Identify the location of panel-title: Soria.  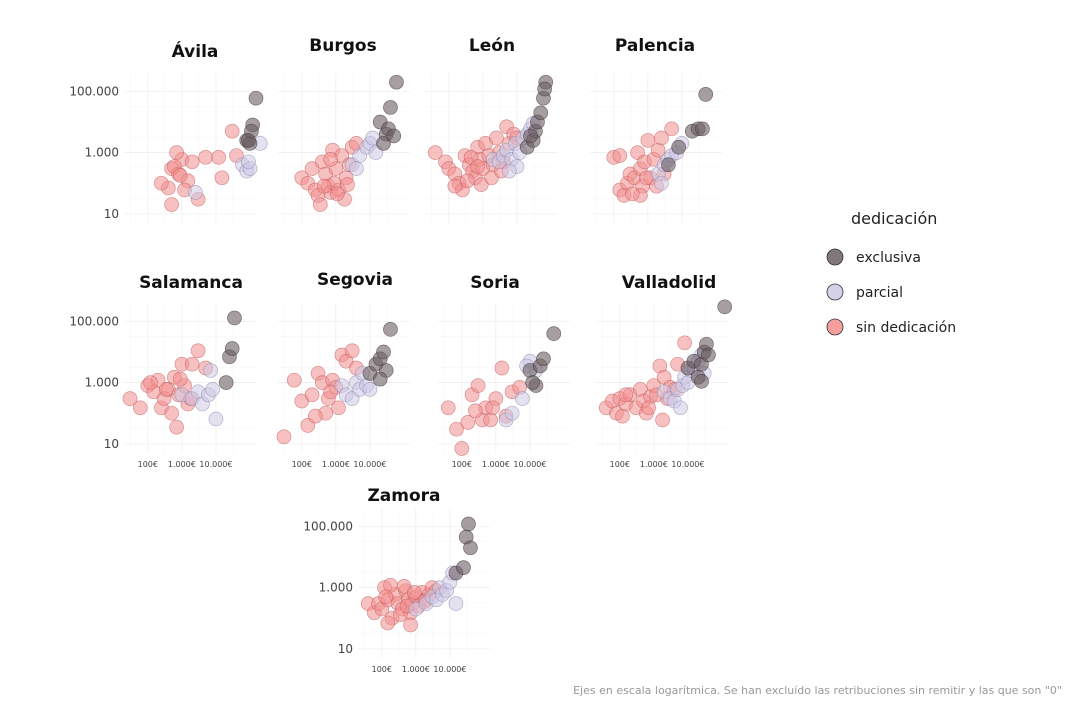
(495, 283).